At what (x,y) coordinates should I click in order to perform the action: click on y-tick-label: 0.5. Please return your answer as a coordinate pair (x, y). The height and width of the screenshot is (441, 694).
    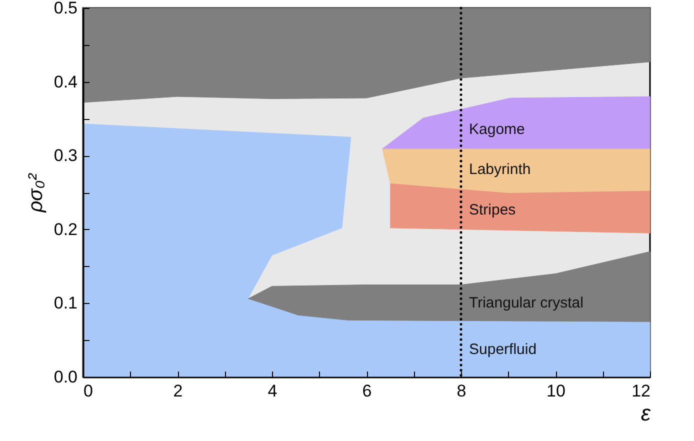
    Looking at the image, I should click on (66, 9).